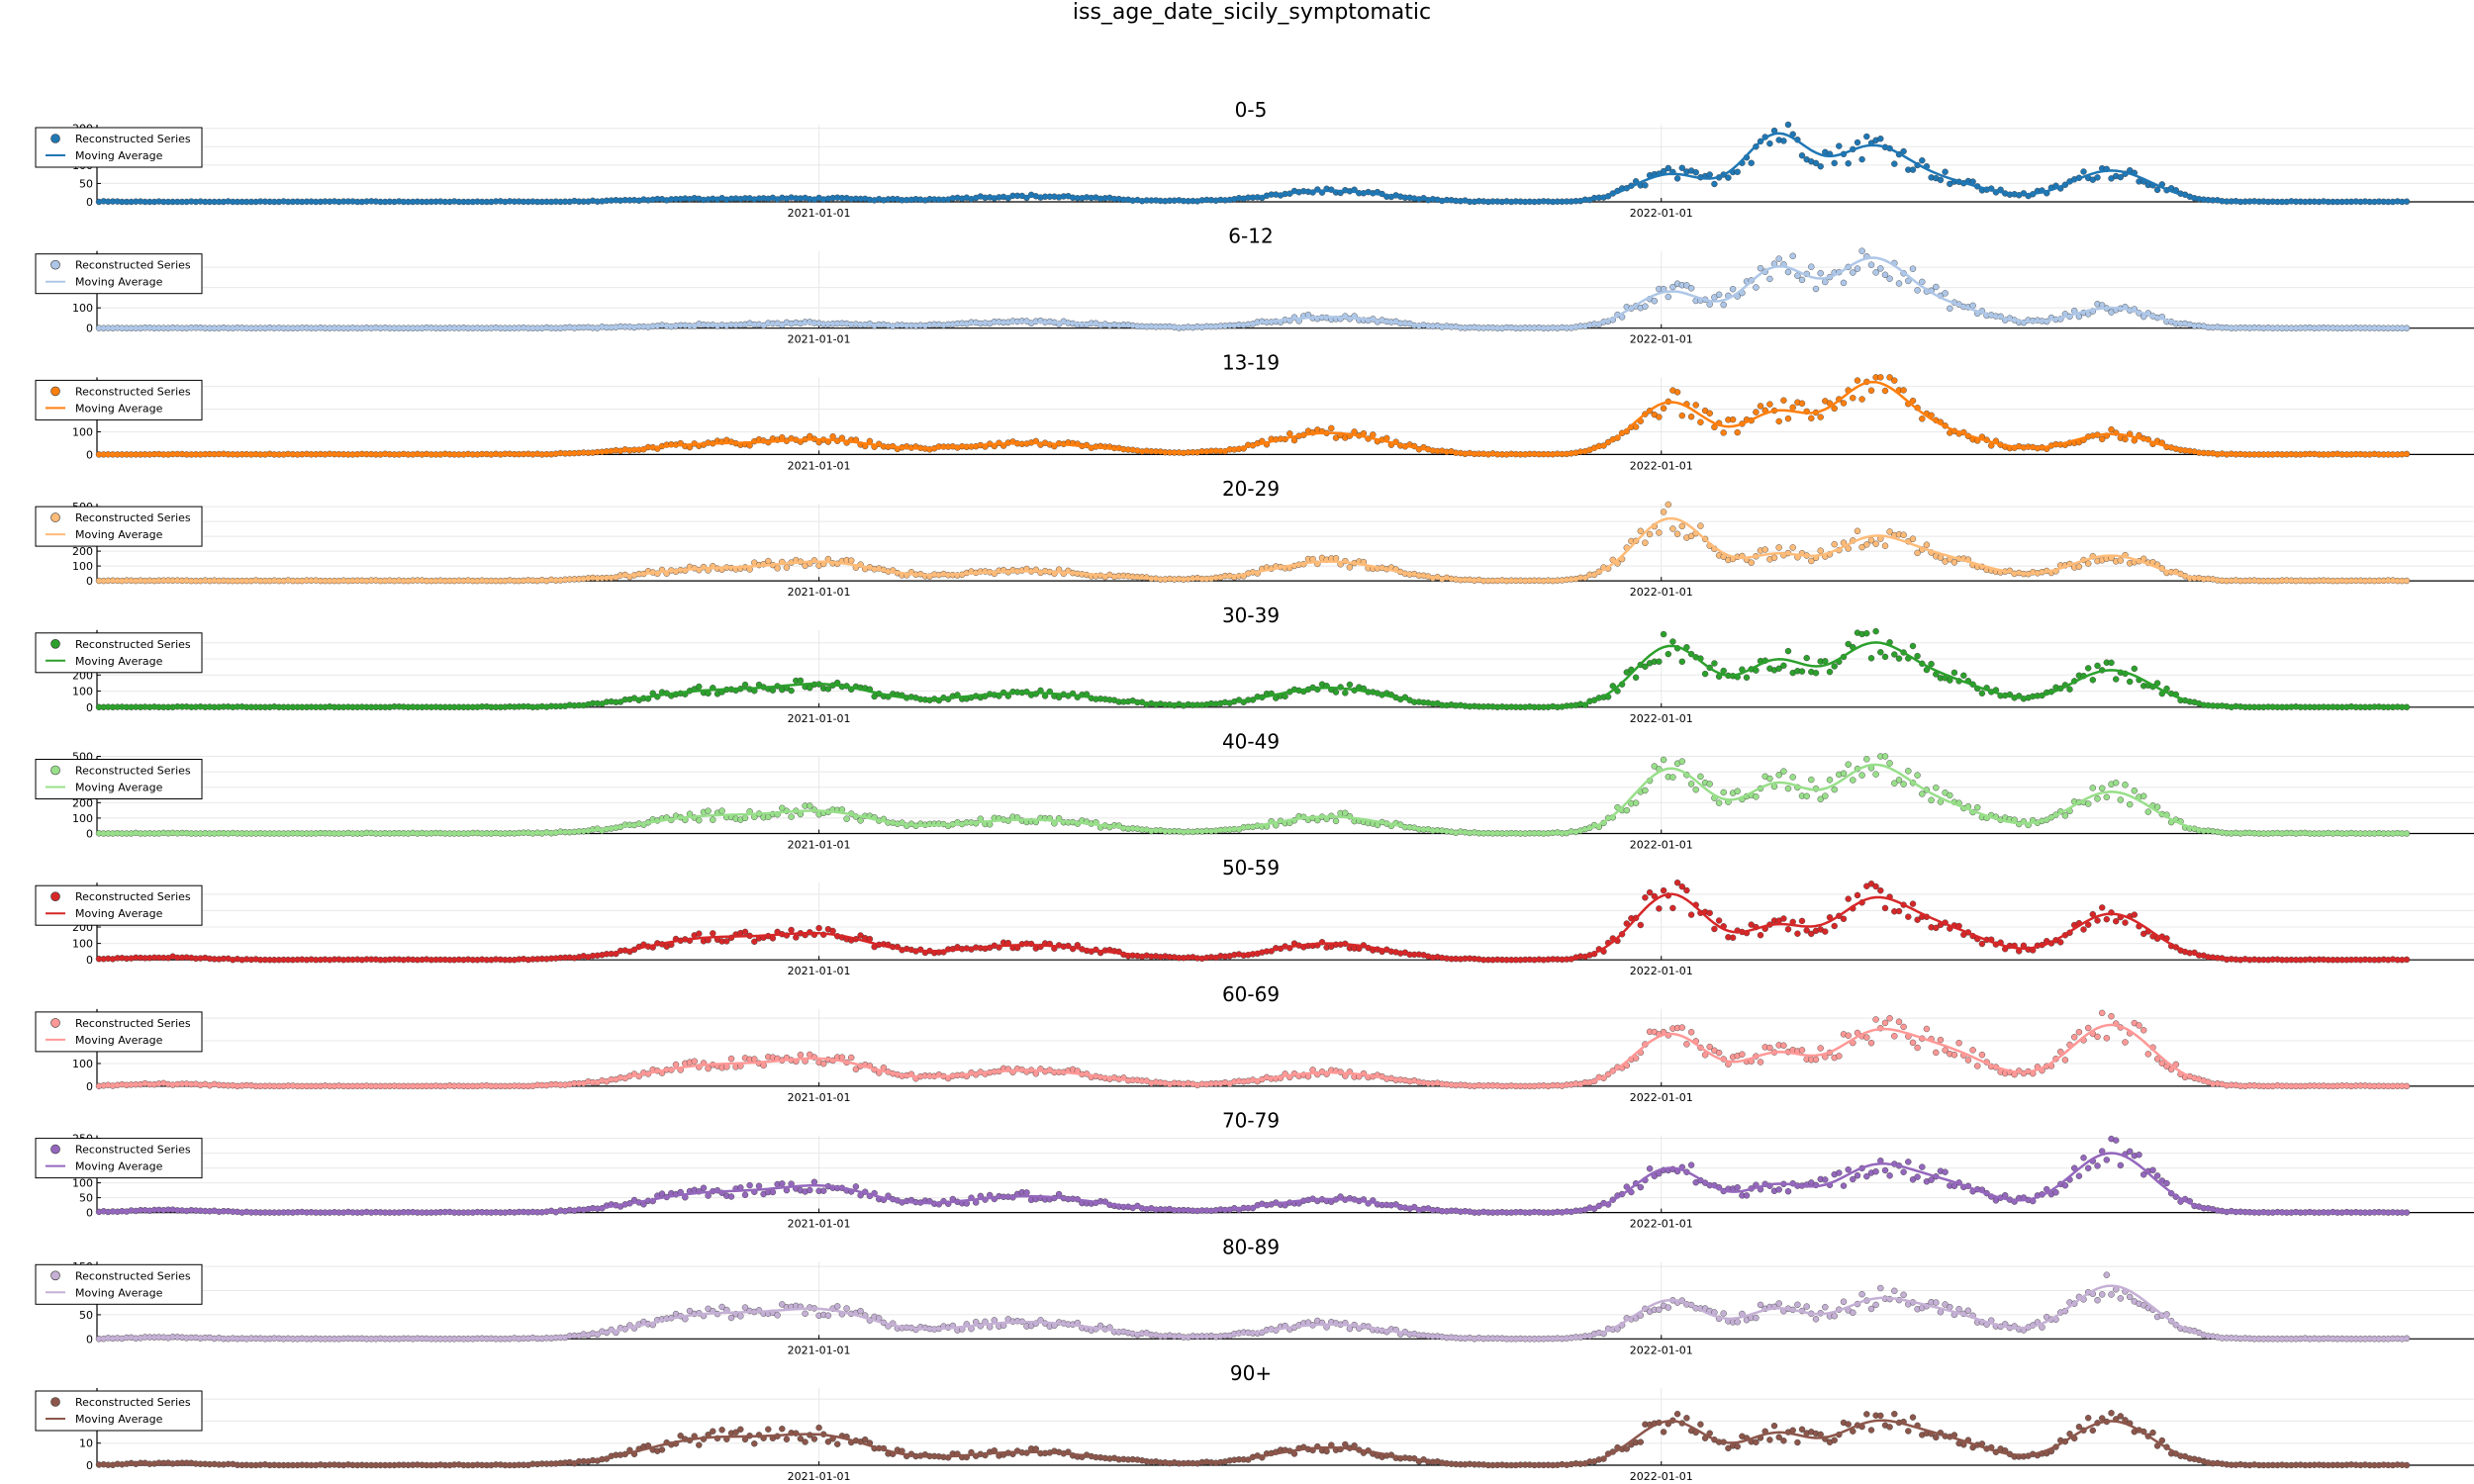  What do you see at coordinates (82, 551) in the screenshot?
I see `y-tick-label: 200` at bounding box center [82, 551].